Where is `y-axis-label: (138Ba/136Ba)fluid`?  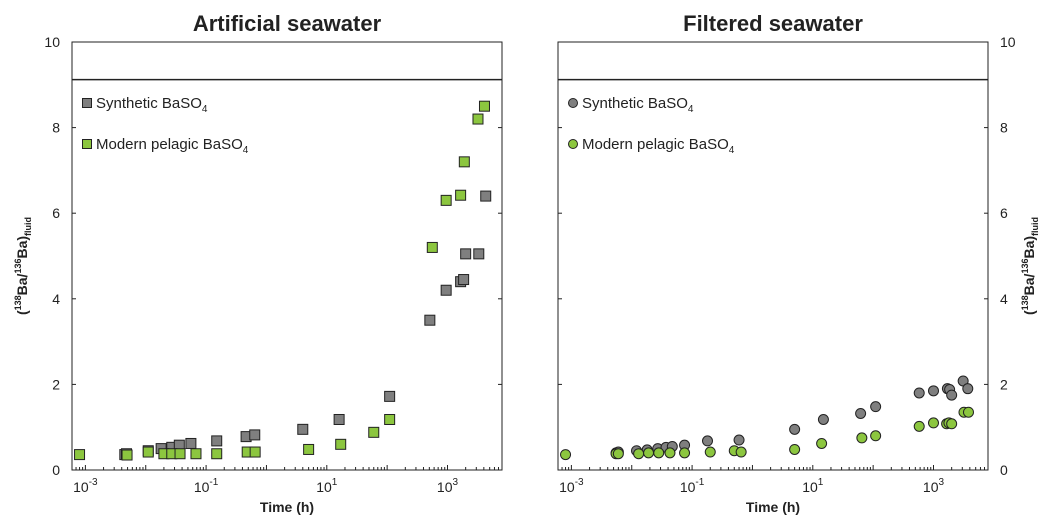
y-axis-label: (138Ba/136Ba)fluid is located at coordinates (23, 266).